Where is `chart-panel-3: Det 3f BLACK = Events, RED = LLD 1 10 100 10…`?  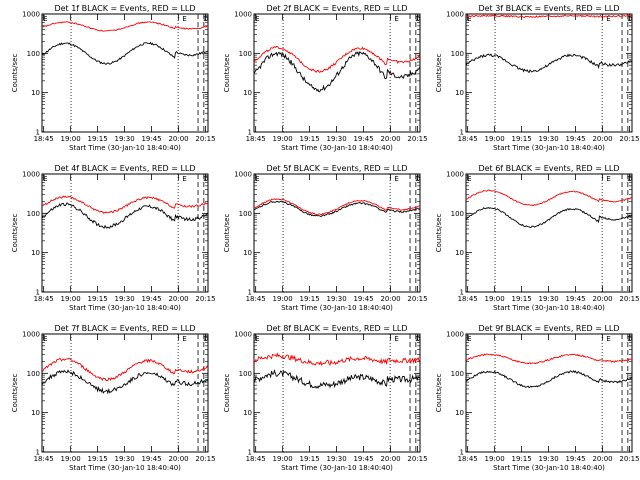
chart-panel-3: Det 3f BLACK = Events, RED = LLD 1 10 100 10… is located at coordinates (537, 78).